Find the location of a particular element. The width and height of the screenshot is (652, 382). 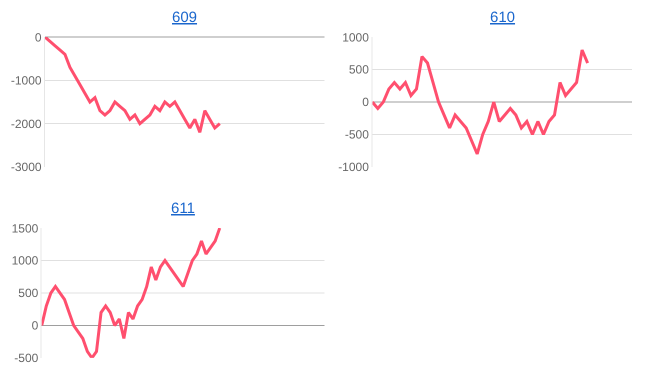

chart-title: 610 is located at coordinates (503, 17).